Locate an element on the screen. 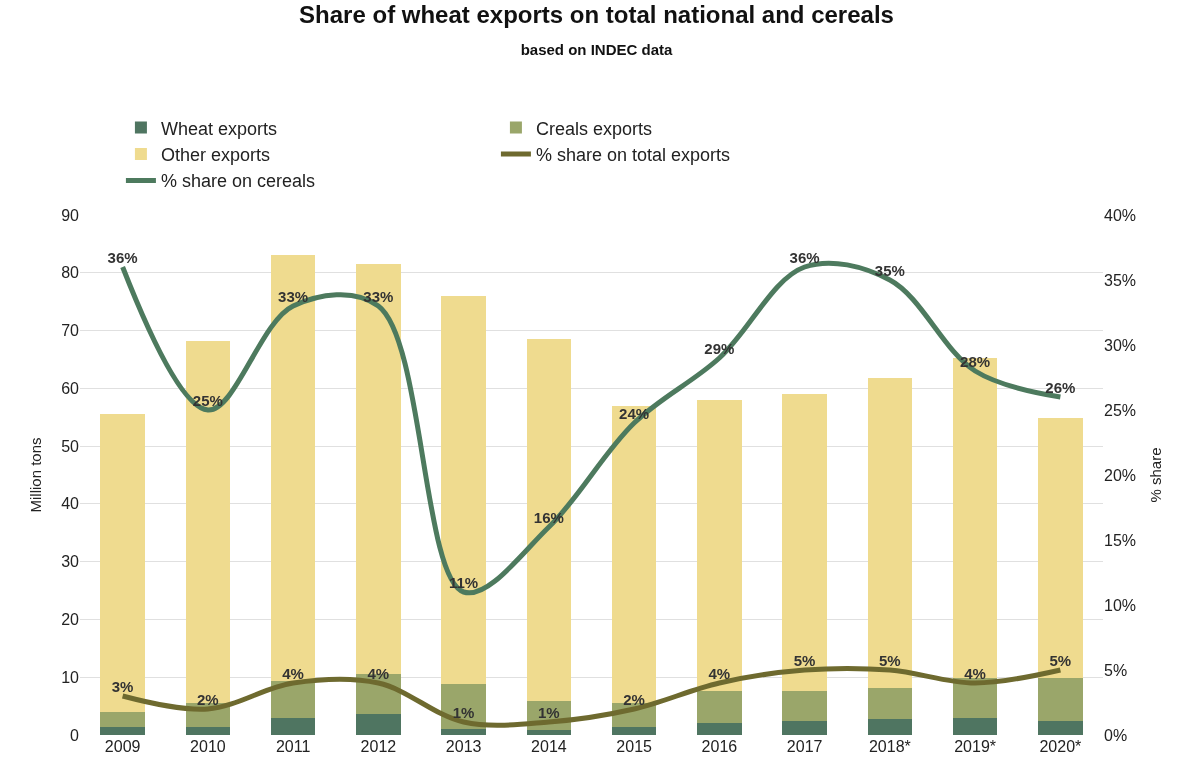 The image size is (1193, 780). data-label: 25% is located at coordinates (207, 401).